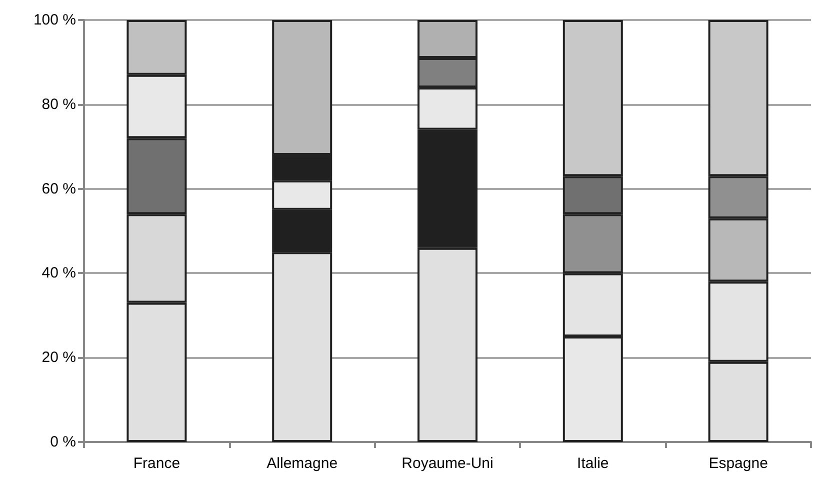  I want to click on y-tick-label: 20 %, so click(59, 357).